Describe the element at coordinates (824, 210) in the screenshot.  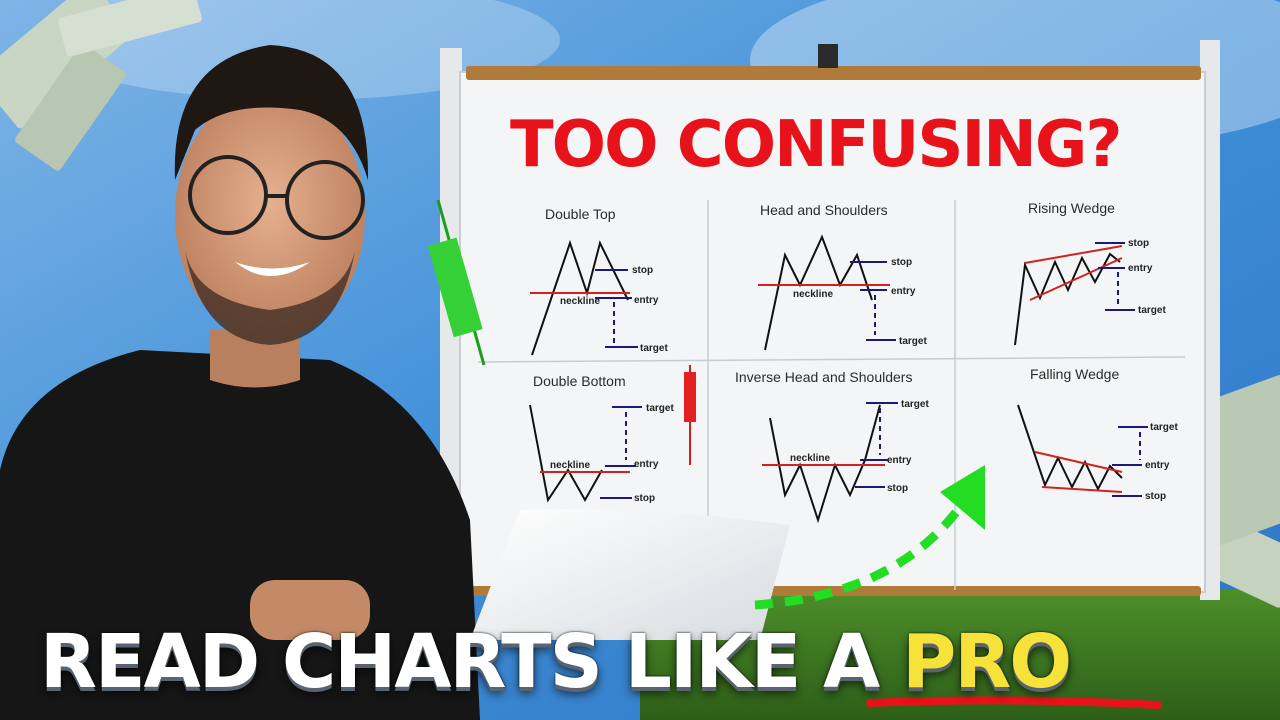
I see `panel-title-head-and-shoulders: Head and Shoulders` at that location.